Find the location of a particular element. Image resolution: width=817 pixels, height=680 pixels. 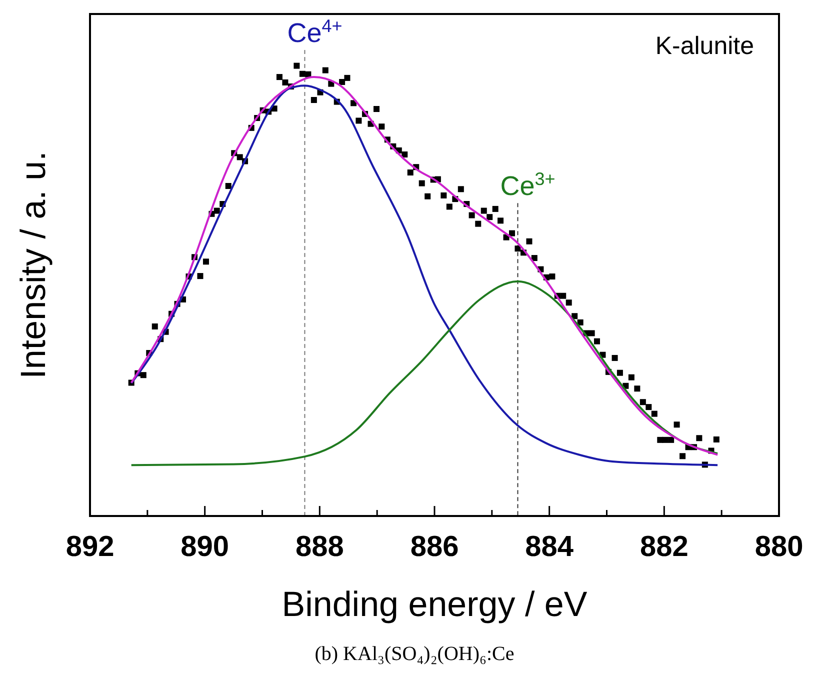

x-tick-label: 884 is located at coordinates (549, 547).